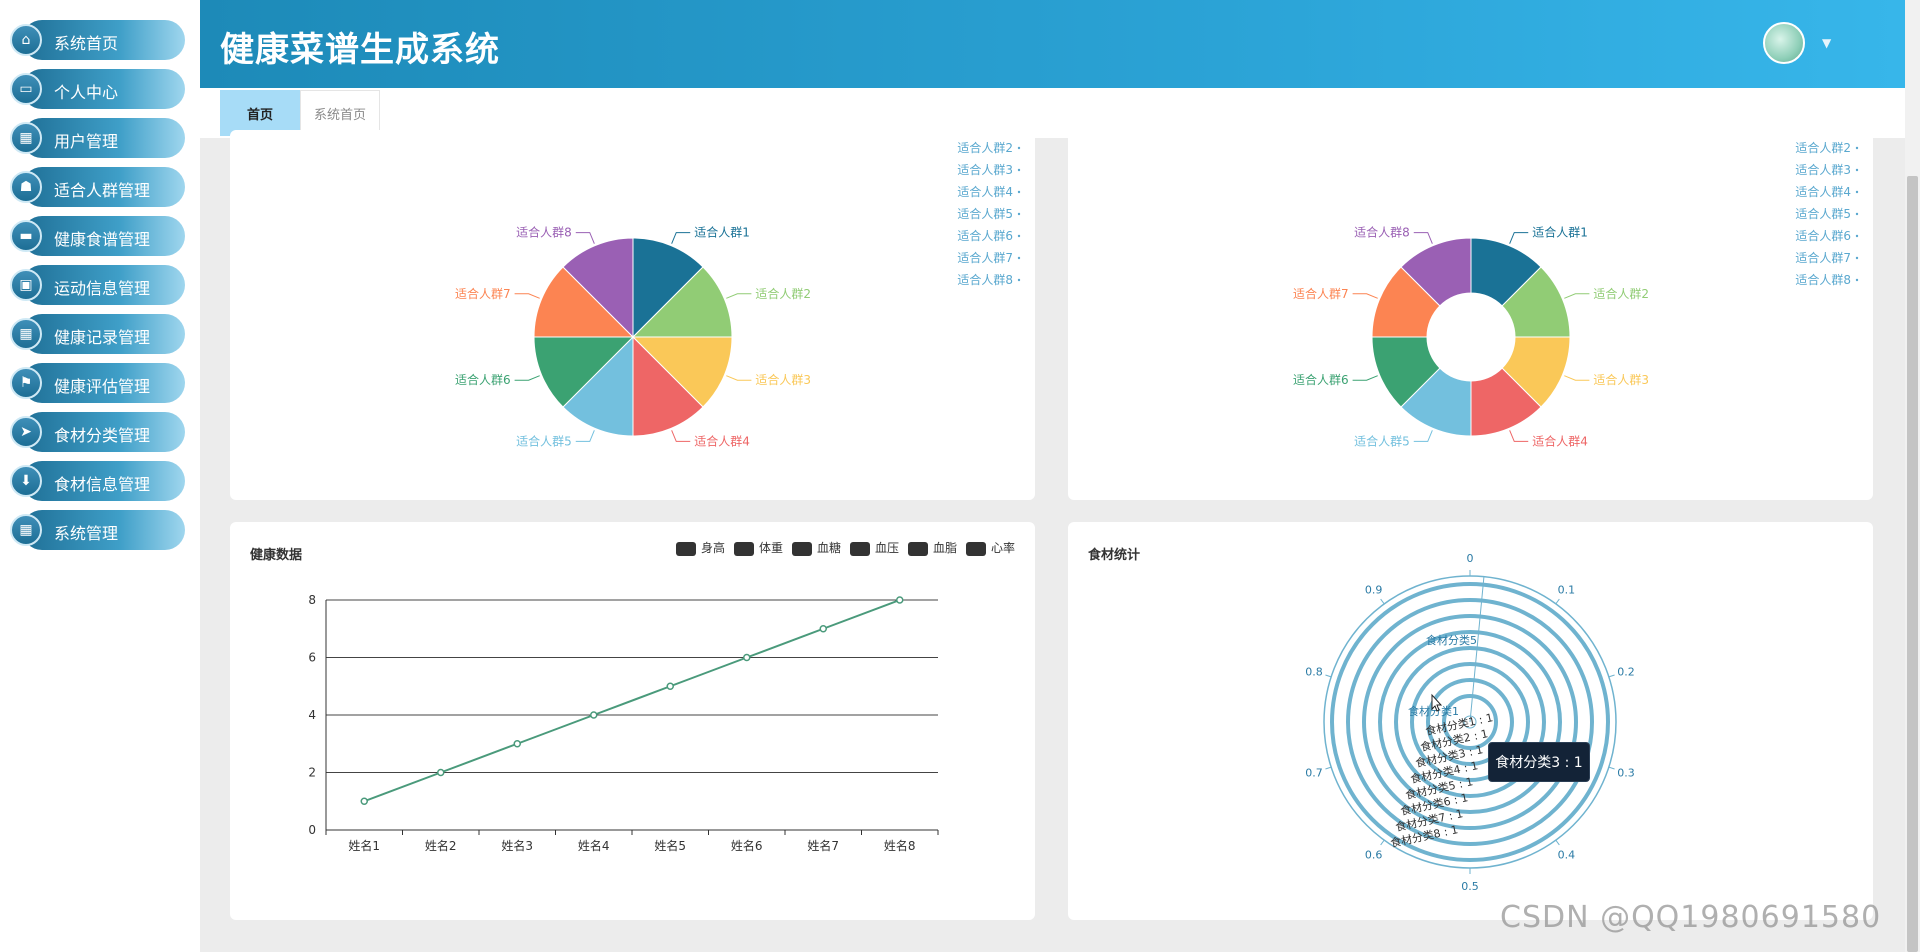 The width and height of the screenshot is (1920, 952). What do you see at coordinates (97, 138) in the screenshot?
I see `sidebar-item-3: ▦ 用户管理` at bounding box center [97, 138].